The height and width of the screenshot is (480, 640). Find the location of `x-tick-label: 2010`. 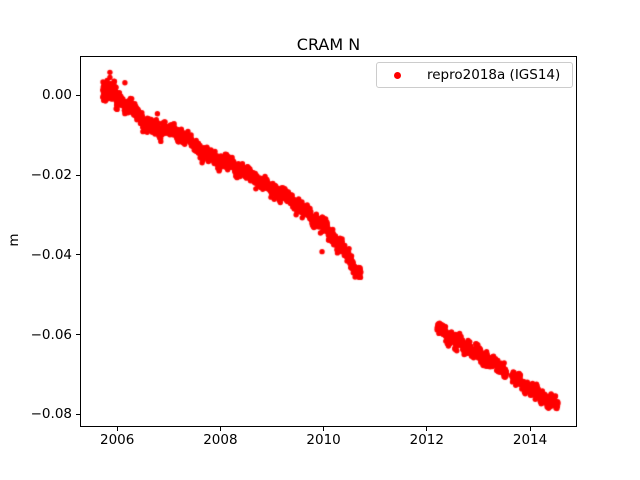

x-tick-label: 2010 is located at coordinates (323, 440).